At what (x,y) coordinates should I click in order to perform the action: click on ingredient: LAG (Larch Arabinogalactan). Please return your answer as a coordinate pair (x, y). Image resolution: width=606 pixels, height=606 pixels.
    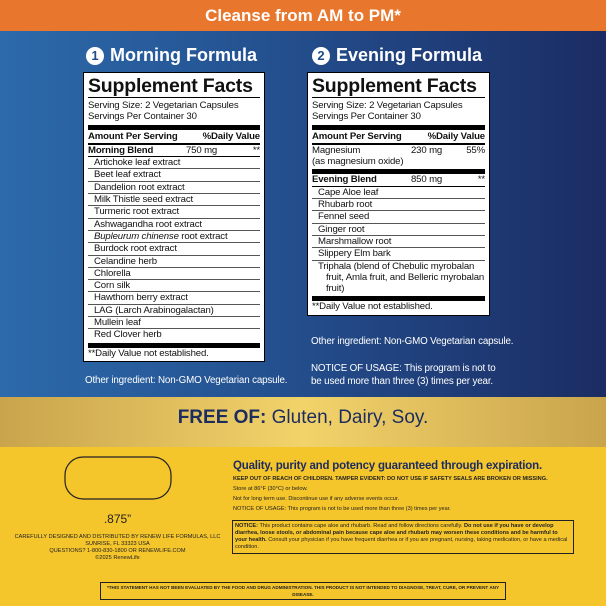
    Looking at the image, I should click on (174, 311).